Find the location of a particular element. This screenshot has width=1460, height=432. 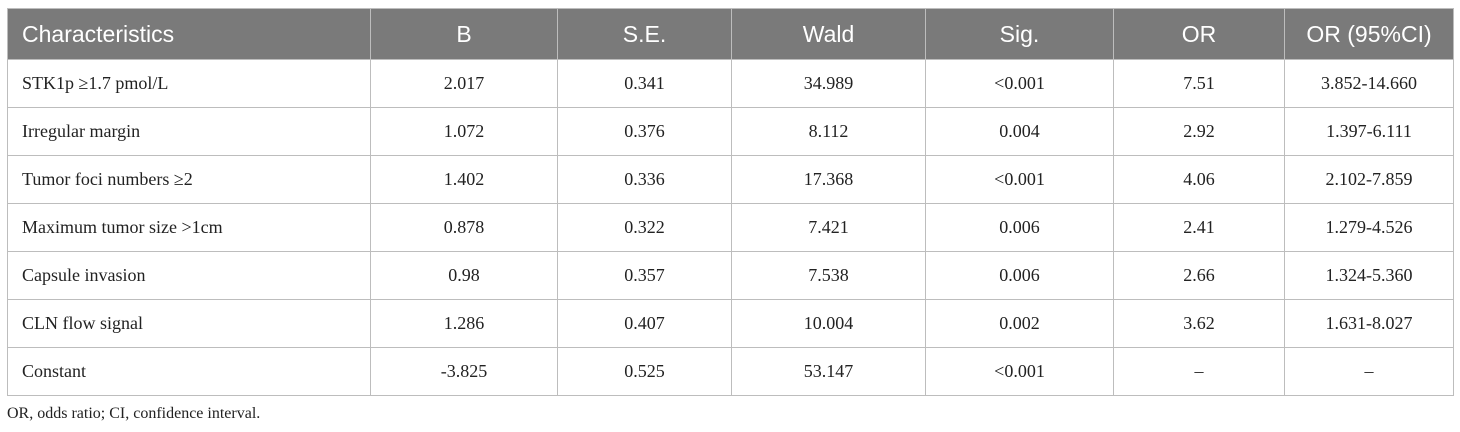

cell-sig: 0.002 is located at coordinates (1019, 323).